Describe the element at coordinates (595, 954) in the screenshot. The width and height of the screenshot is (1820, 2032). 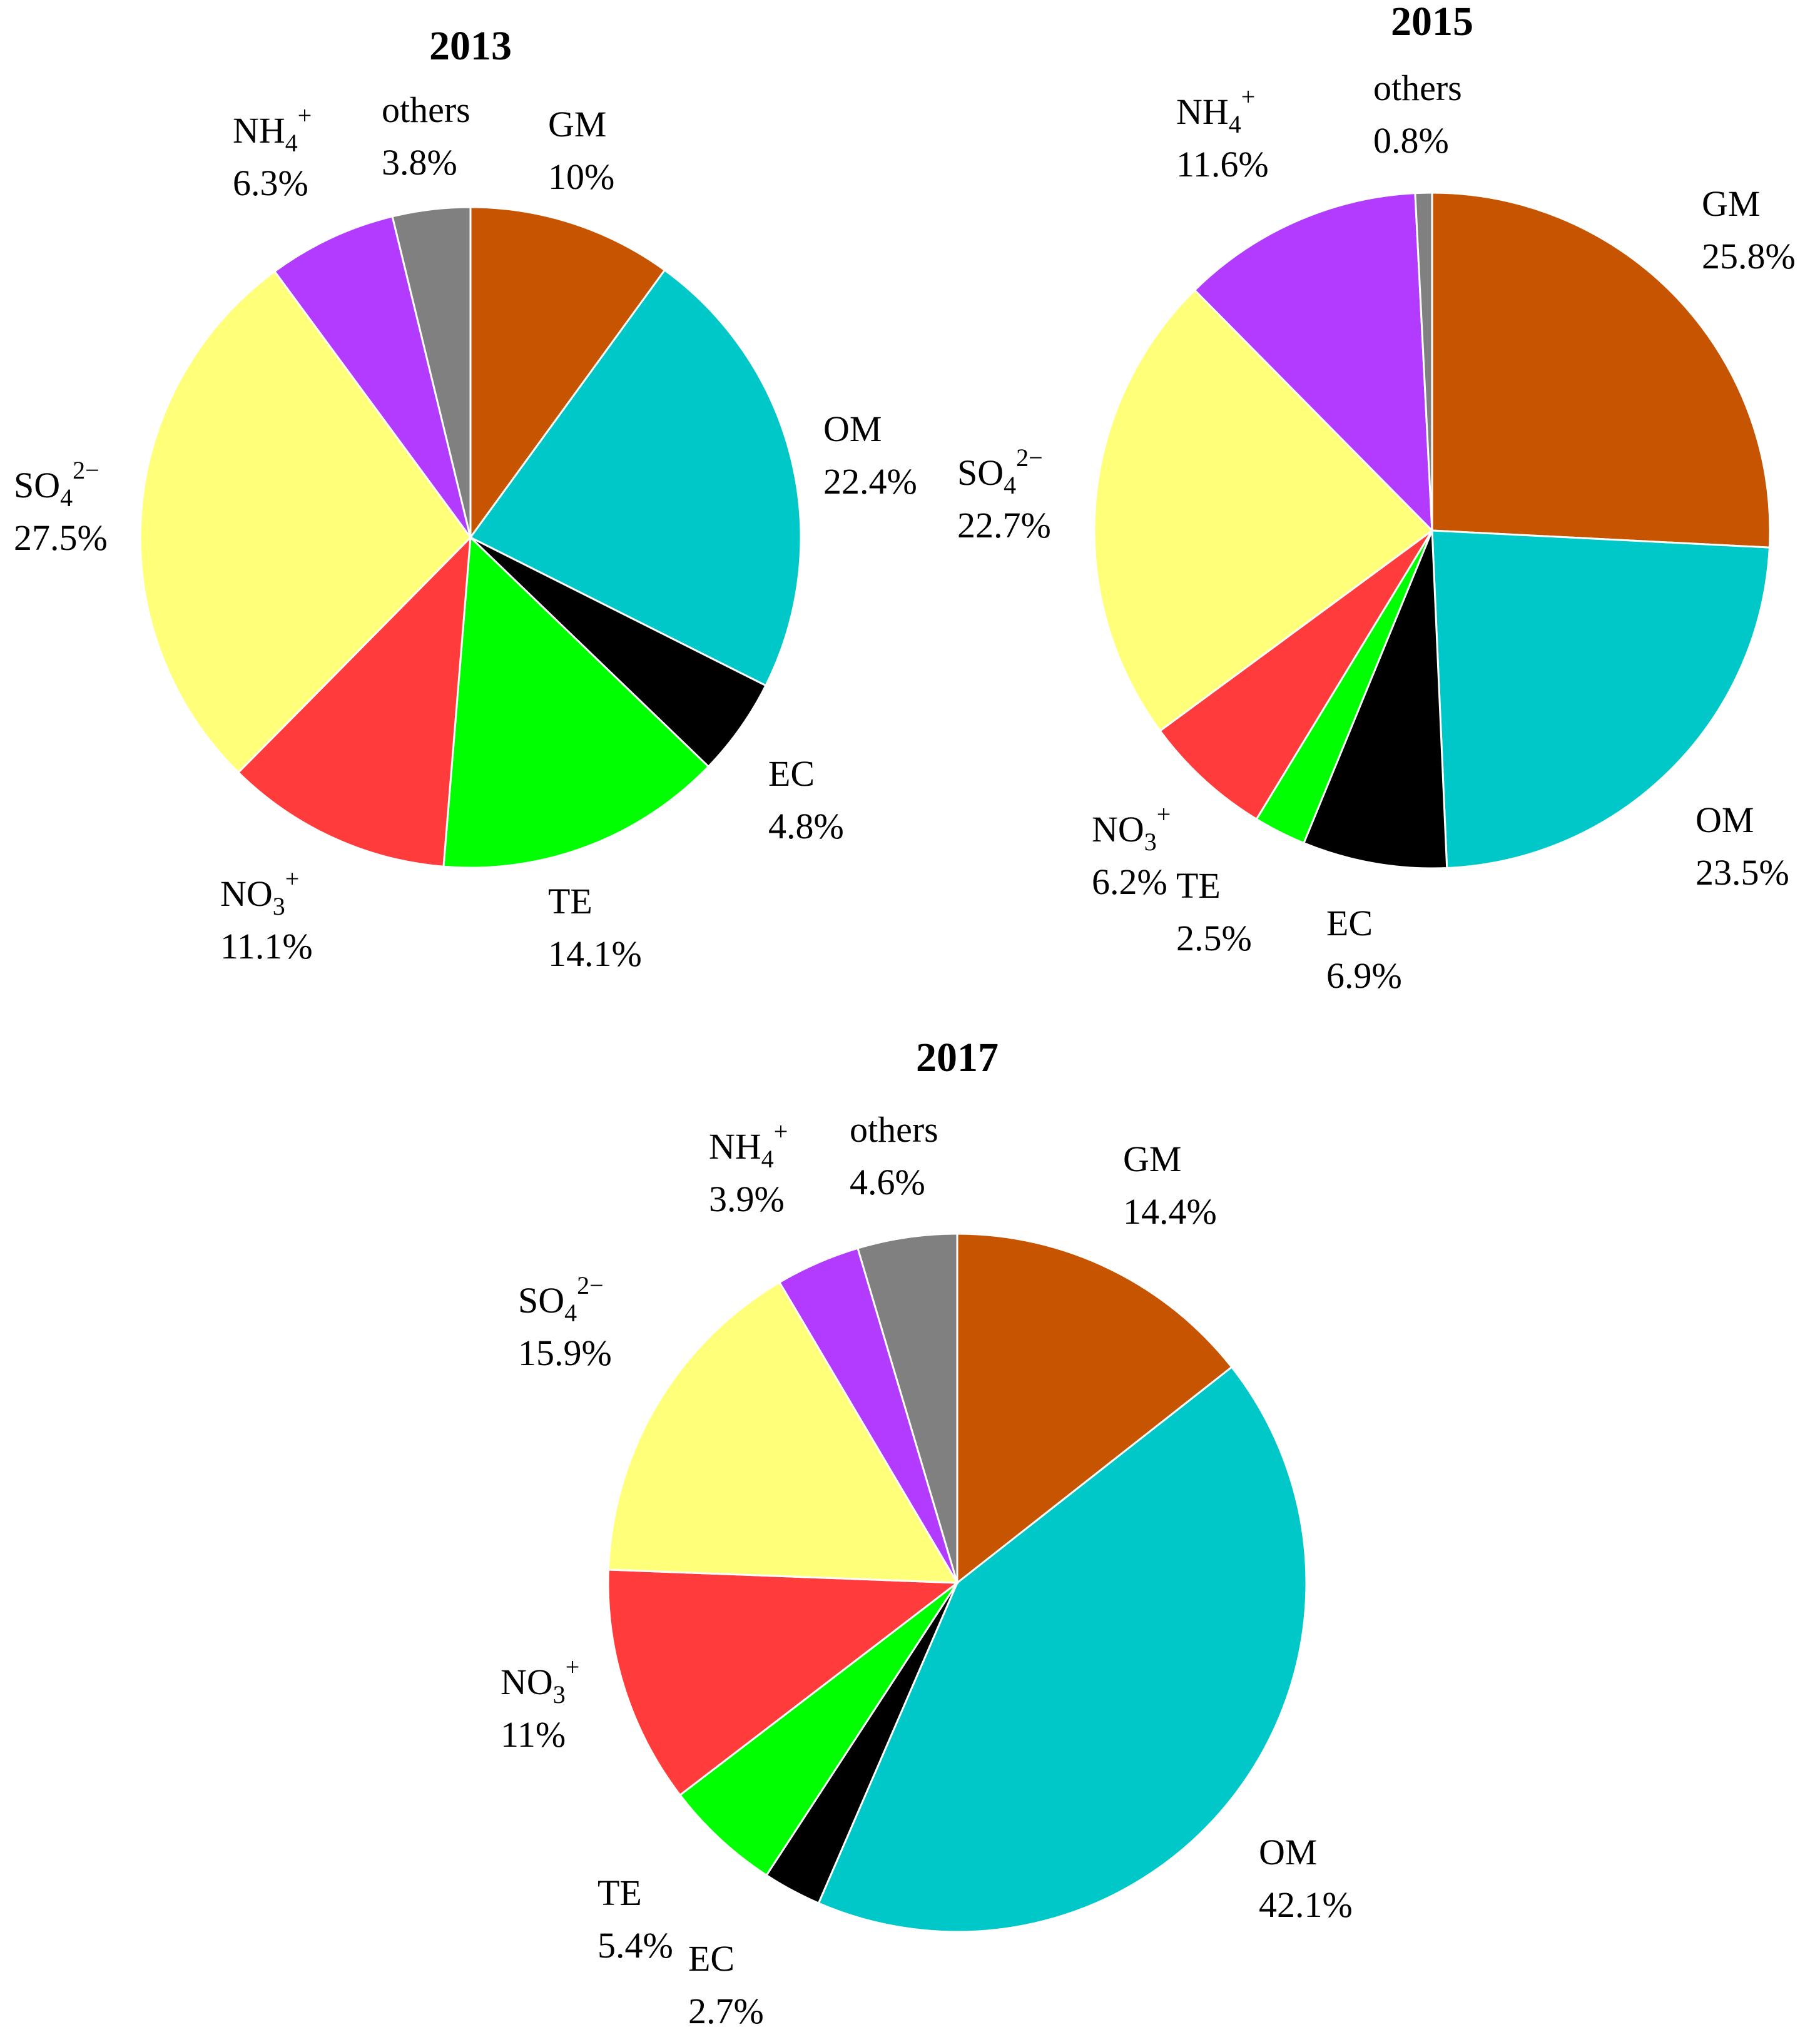
I see `slice-percent: 14.1%` at that location.